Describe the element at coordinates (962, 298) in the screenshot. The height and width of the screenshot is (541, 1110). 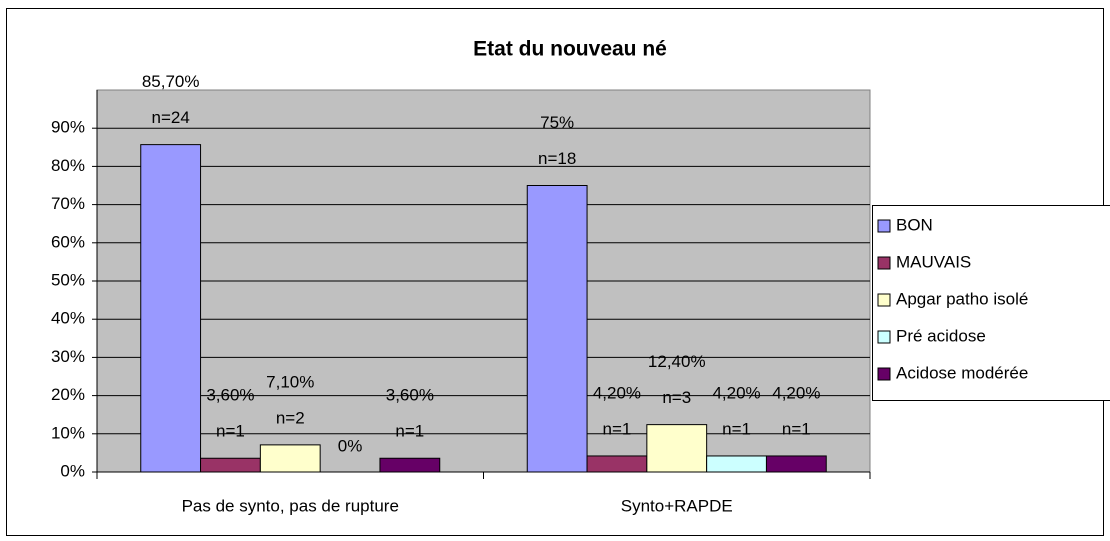
I see `legend-label: Apgar patho isolé` at that location.